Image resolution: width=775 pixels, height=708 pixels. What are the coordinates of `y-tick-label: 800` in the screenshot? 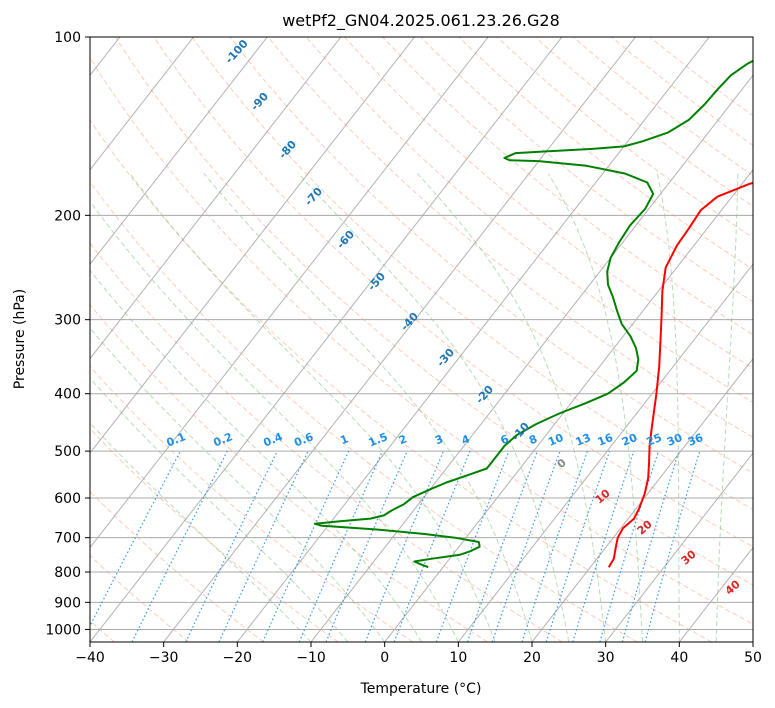 It's located at (67, 573).